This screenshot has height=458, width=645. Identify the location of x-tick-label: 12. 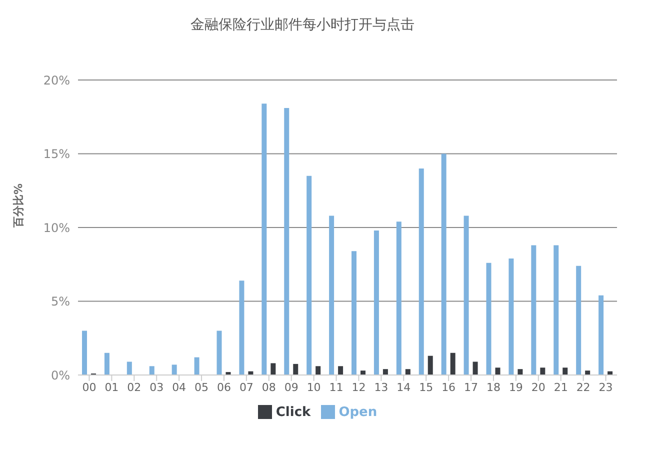
(359, 387).